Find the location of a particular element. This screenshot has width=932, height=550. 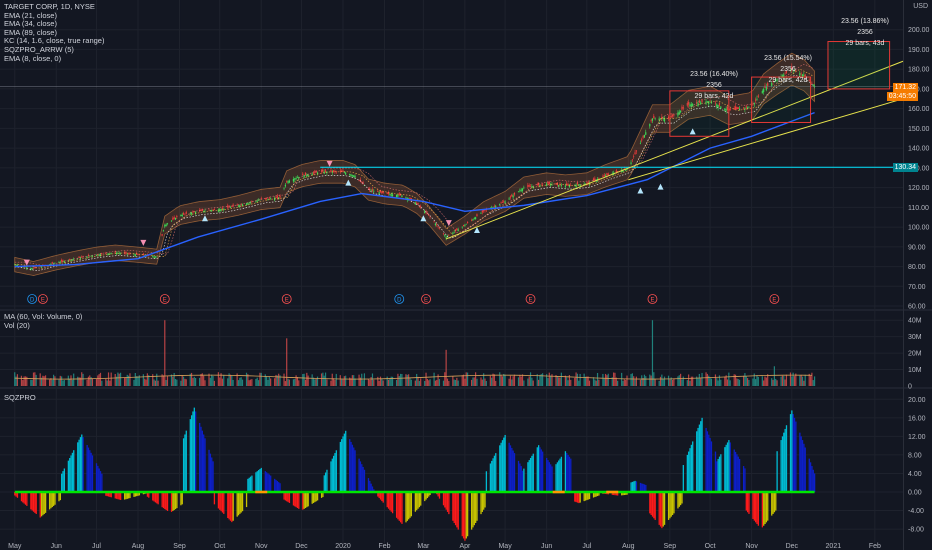

legend-sqzpro-arrw: SQZPRO_ARRW (5) is located at coordinates (39, 49).